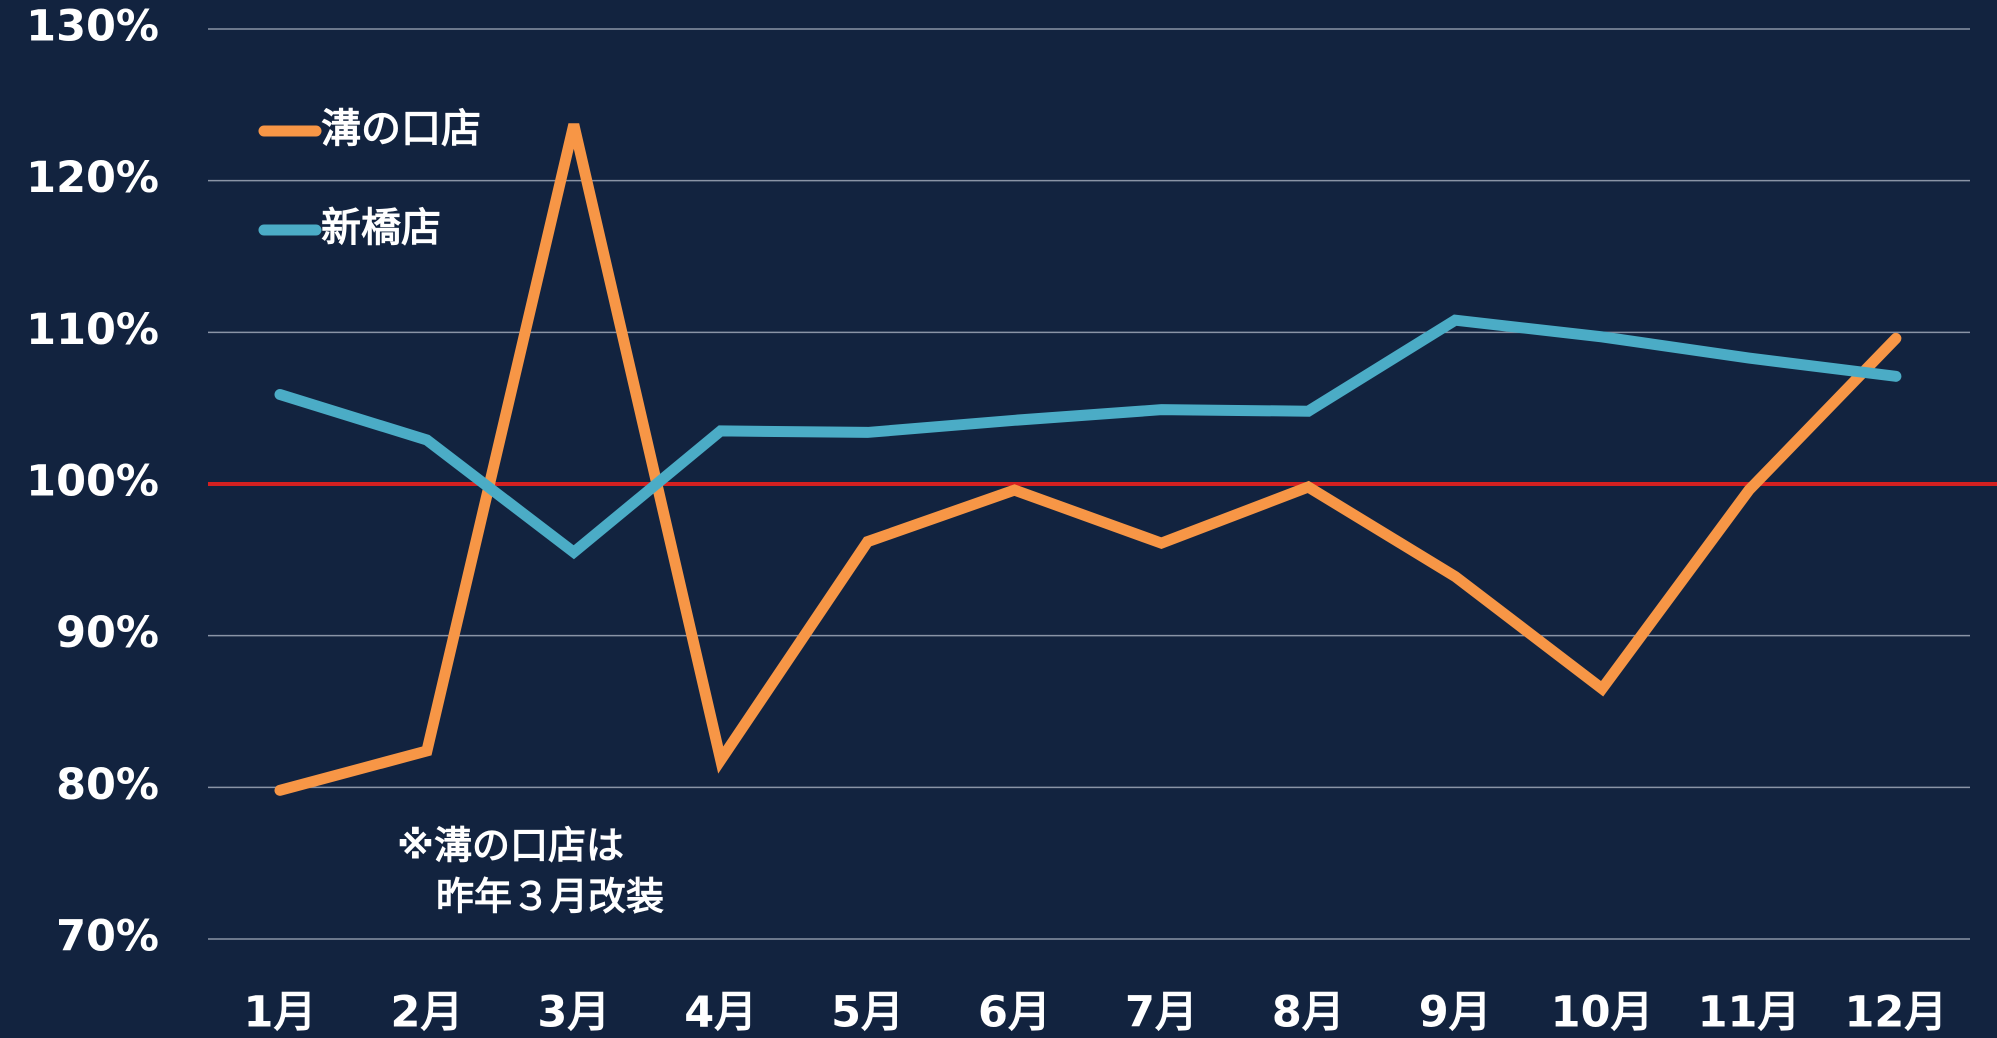 The image size is (1997, 1038). Describe the element at coordinates (1895, 1013) in the screenshot. I see `x-tick-label: 12月` at that location.